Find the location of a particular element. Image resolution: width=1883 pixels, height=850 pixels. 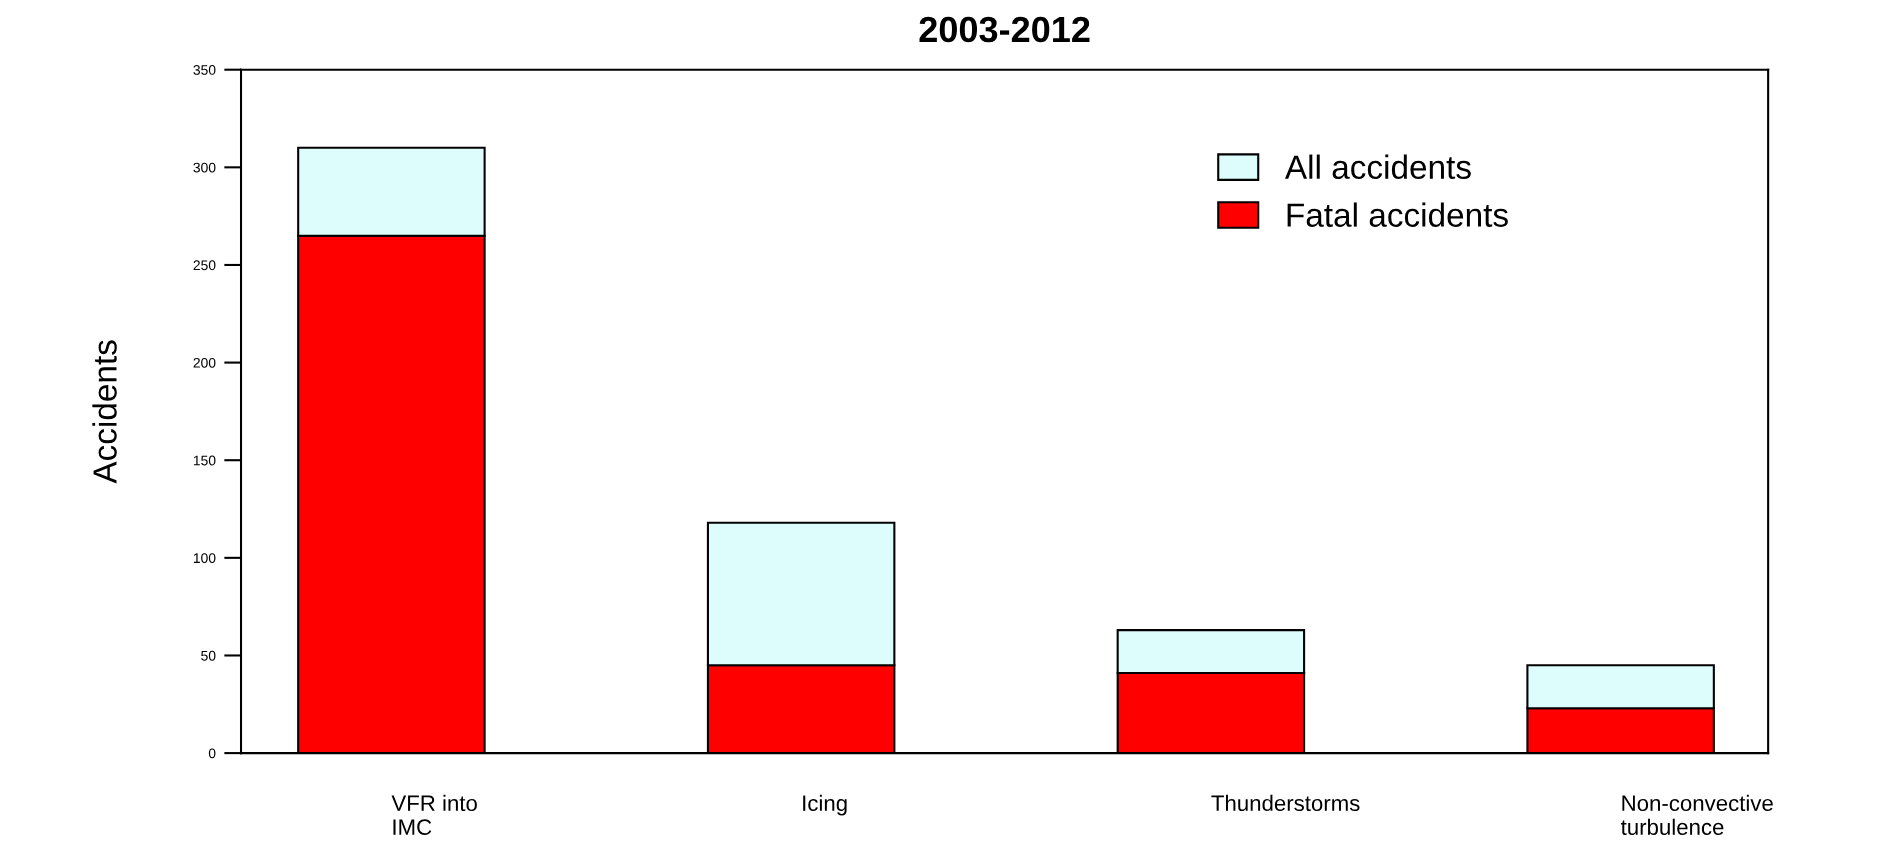

y-tick-label: 0 is located at coordinates (212, 753).